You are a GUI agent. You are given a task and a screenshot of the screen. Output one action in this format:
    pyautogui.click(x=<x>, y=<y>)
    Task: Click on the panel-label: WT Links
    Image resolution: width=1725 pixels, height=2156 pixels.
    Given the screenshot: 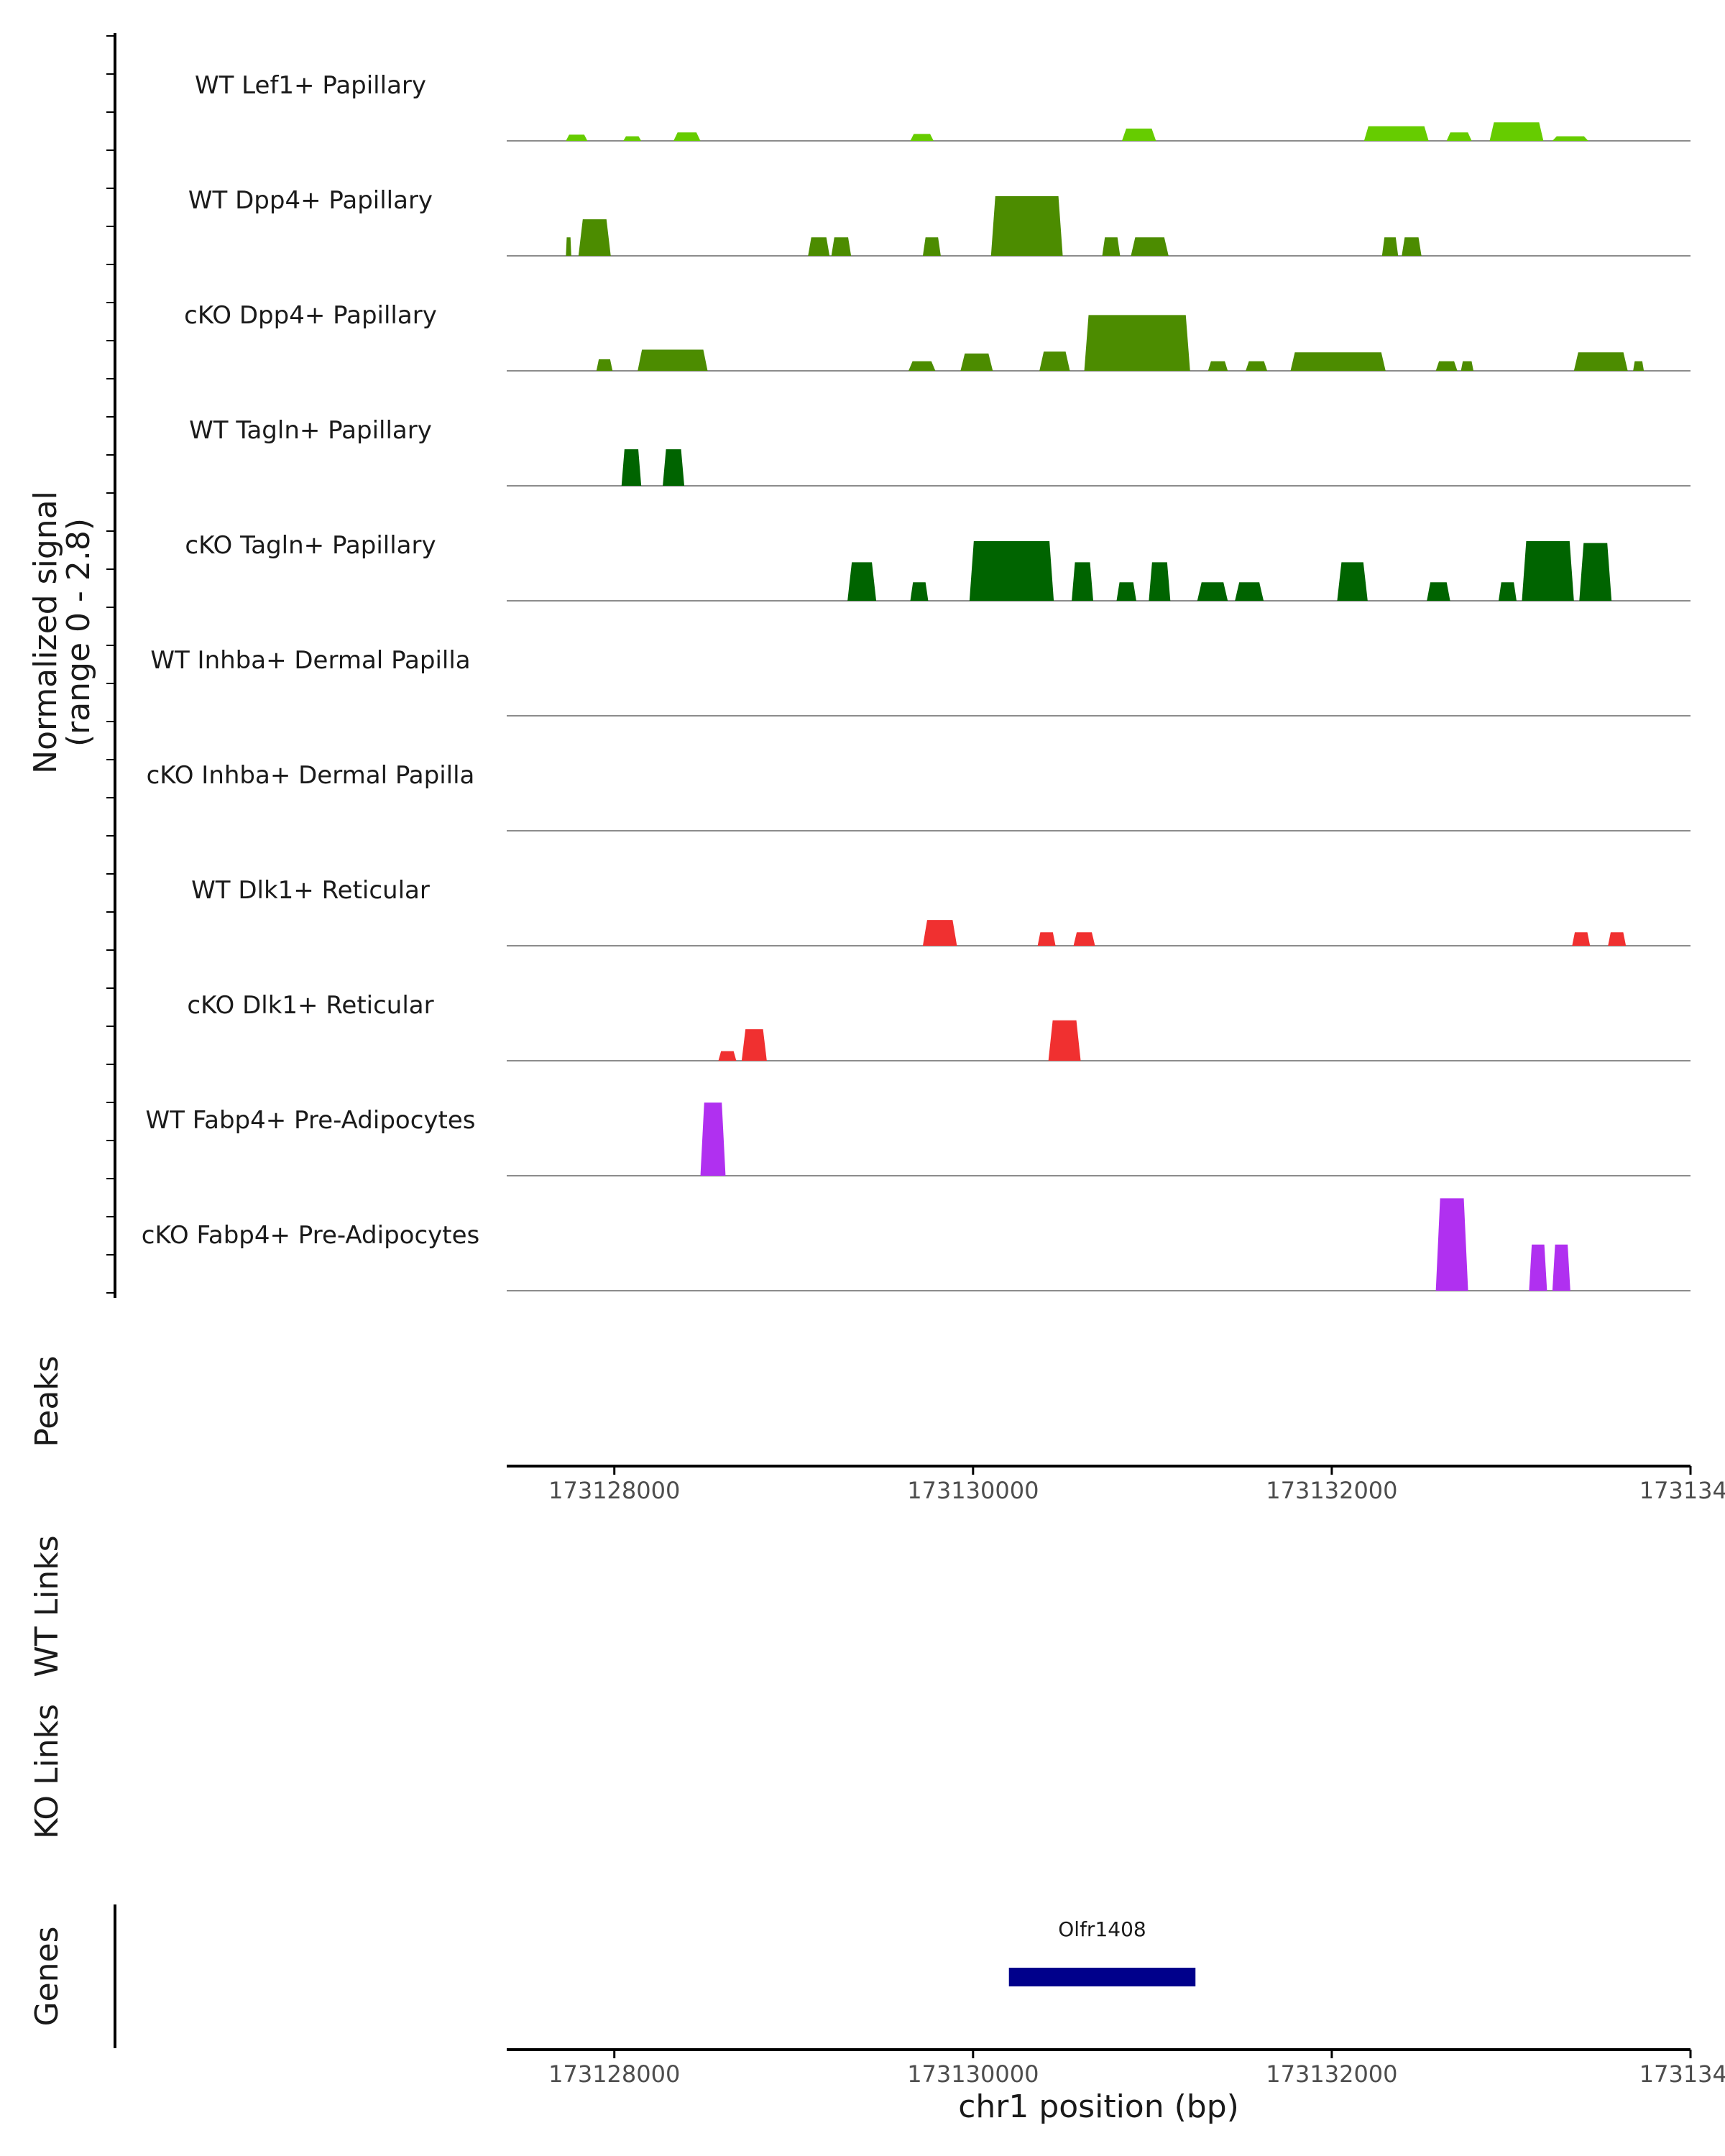 What is the action you would take?
    pyautogui.click(x=47, y=1606)
    